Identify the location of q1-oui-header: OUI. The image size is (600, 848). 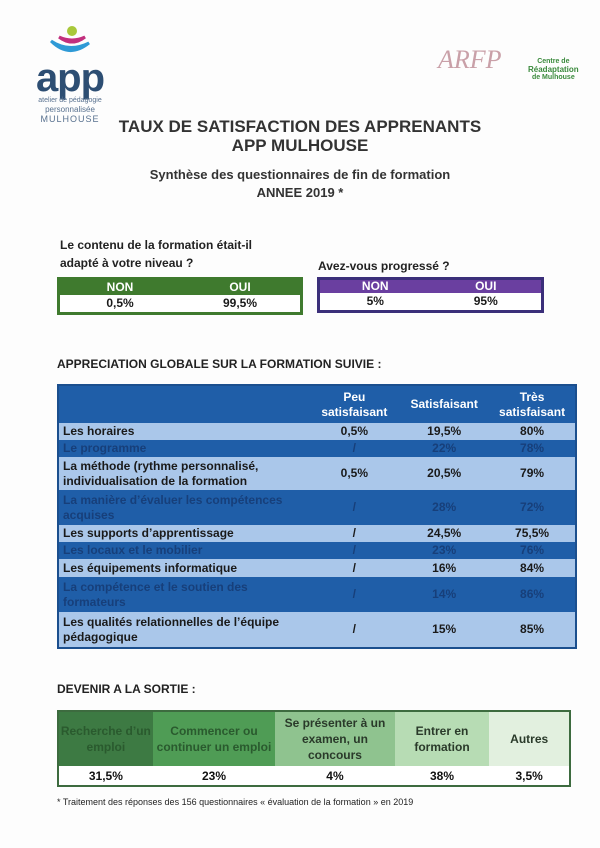
(240, 287).